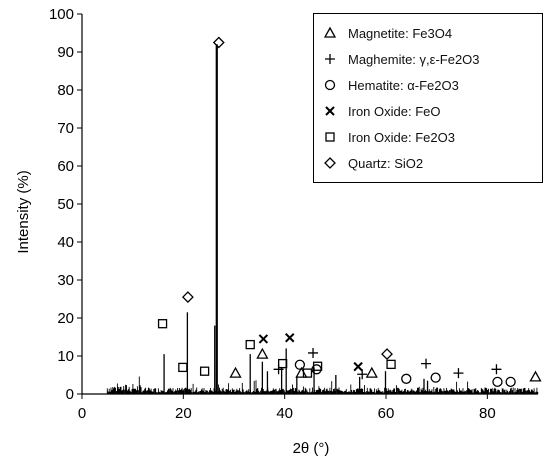 This screenshot has height=462, width=550. I want to click on legend-label: Maghemite: γ,ε-Fe2O3, so click(414, 59).